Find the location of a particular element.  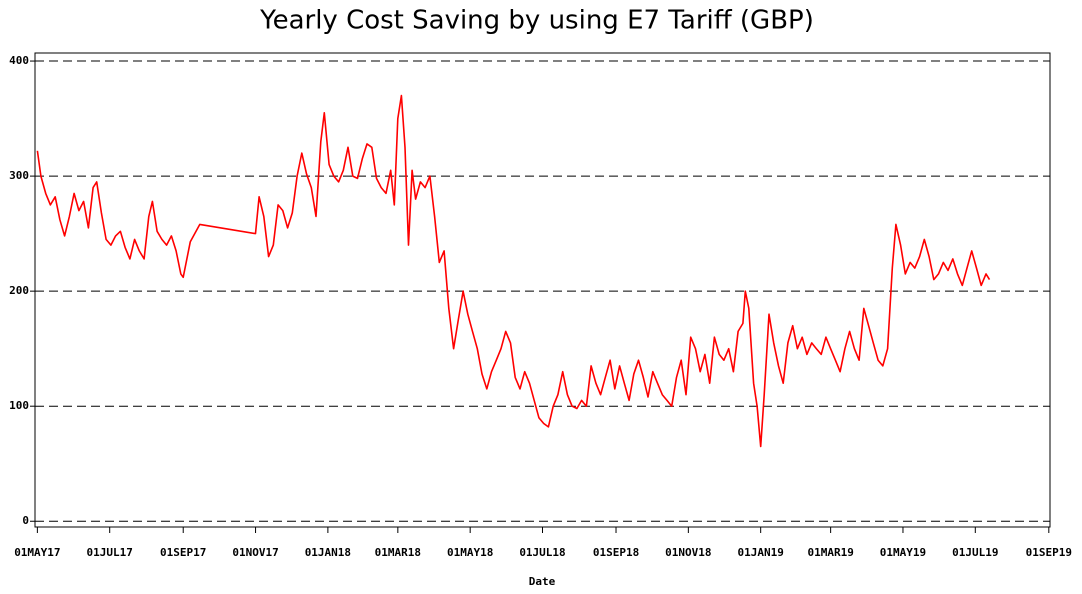

x-axis-label: Date is located at coordinates (542, 581).